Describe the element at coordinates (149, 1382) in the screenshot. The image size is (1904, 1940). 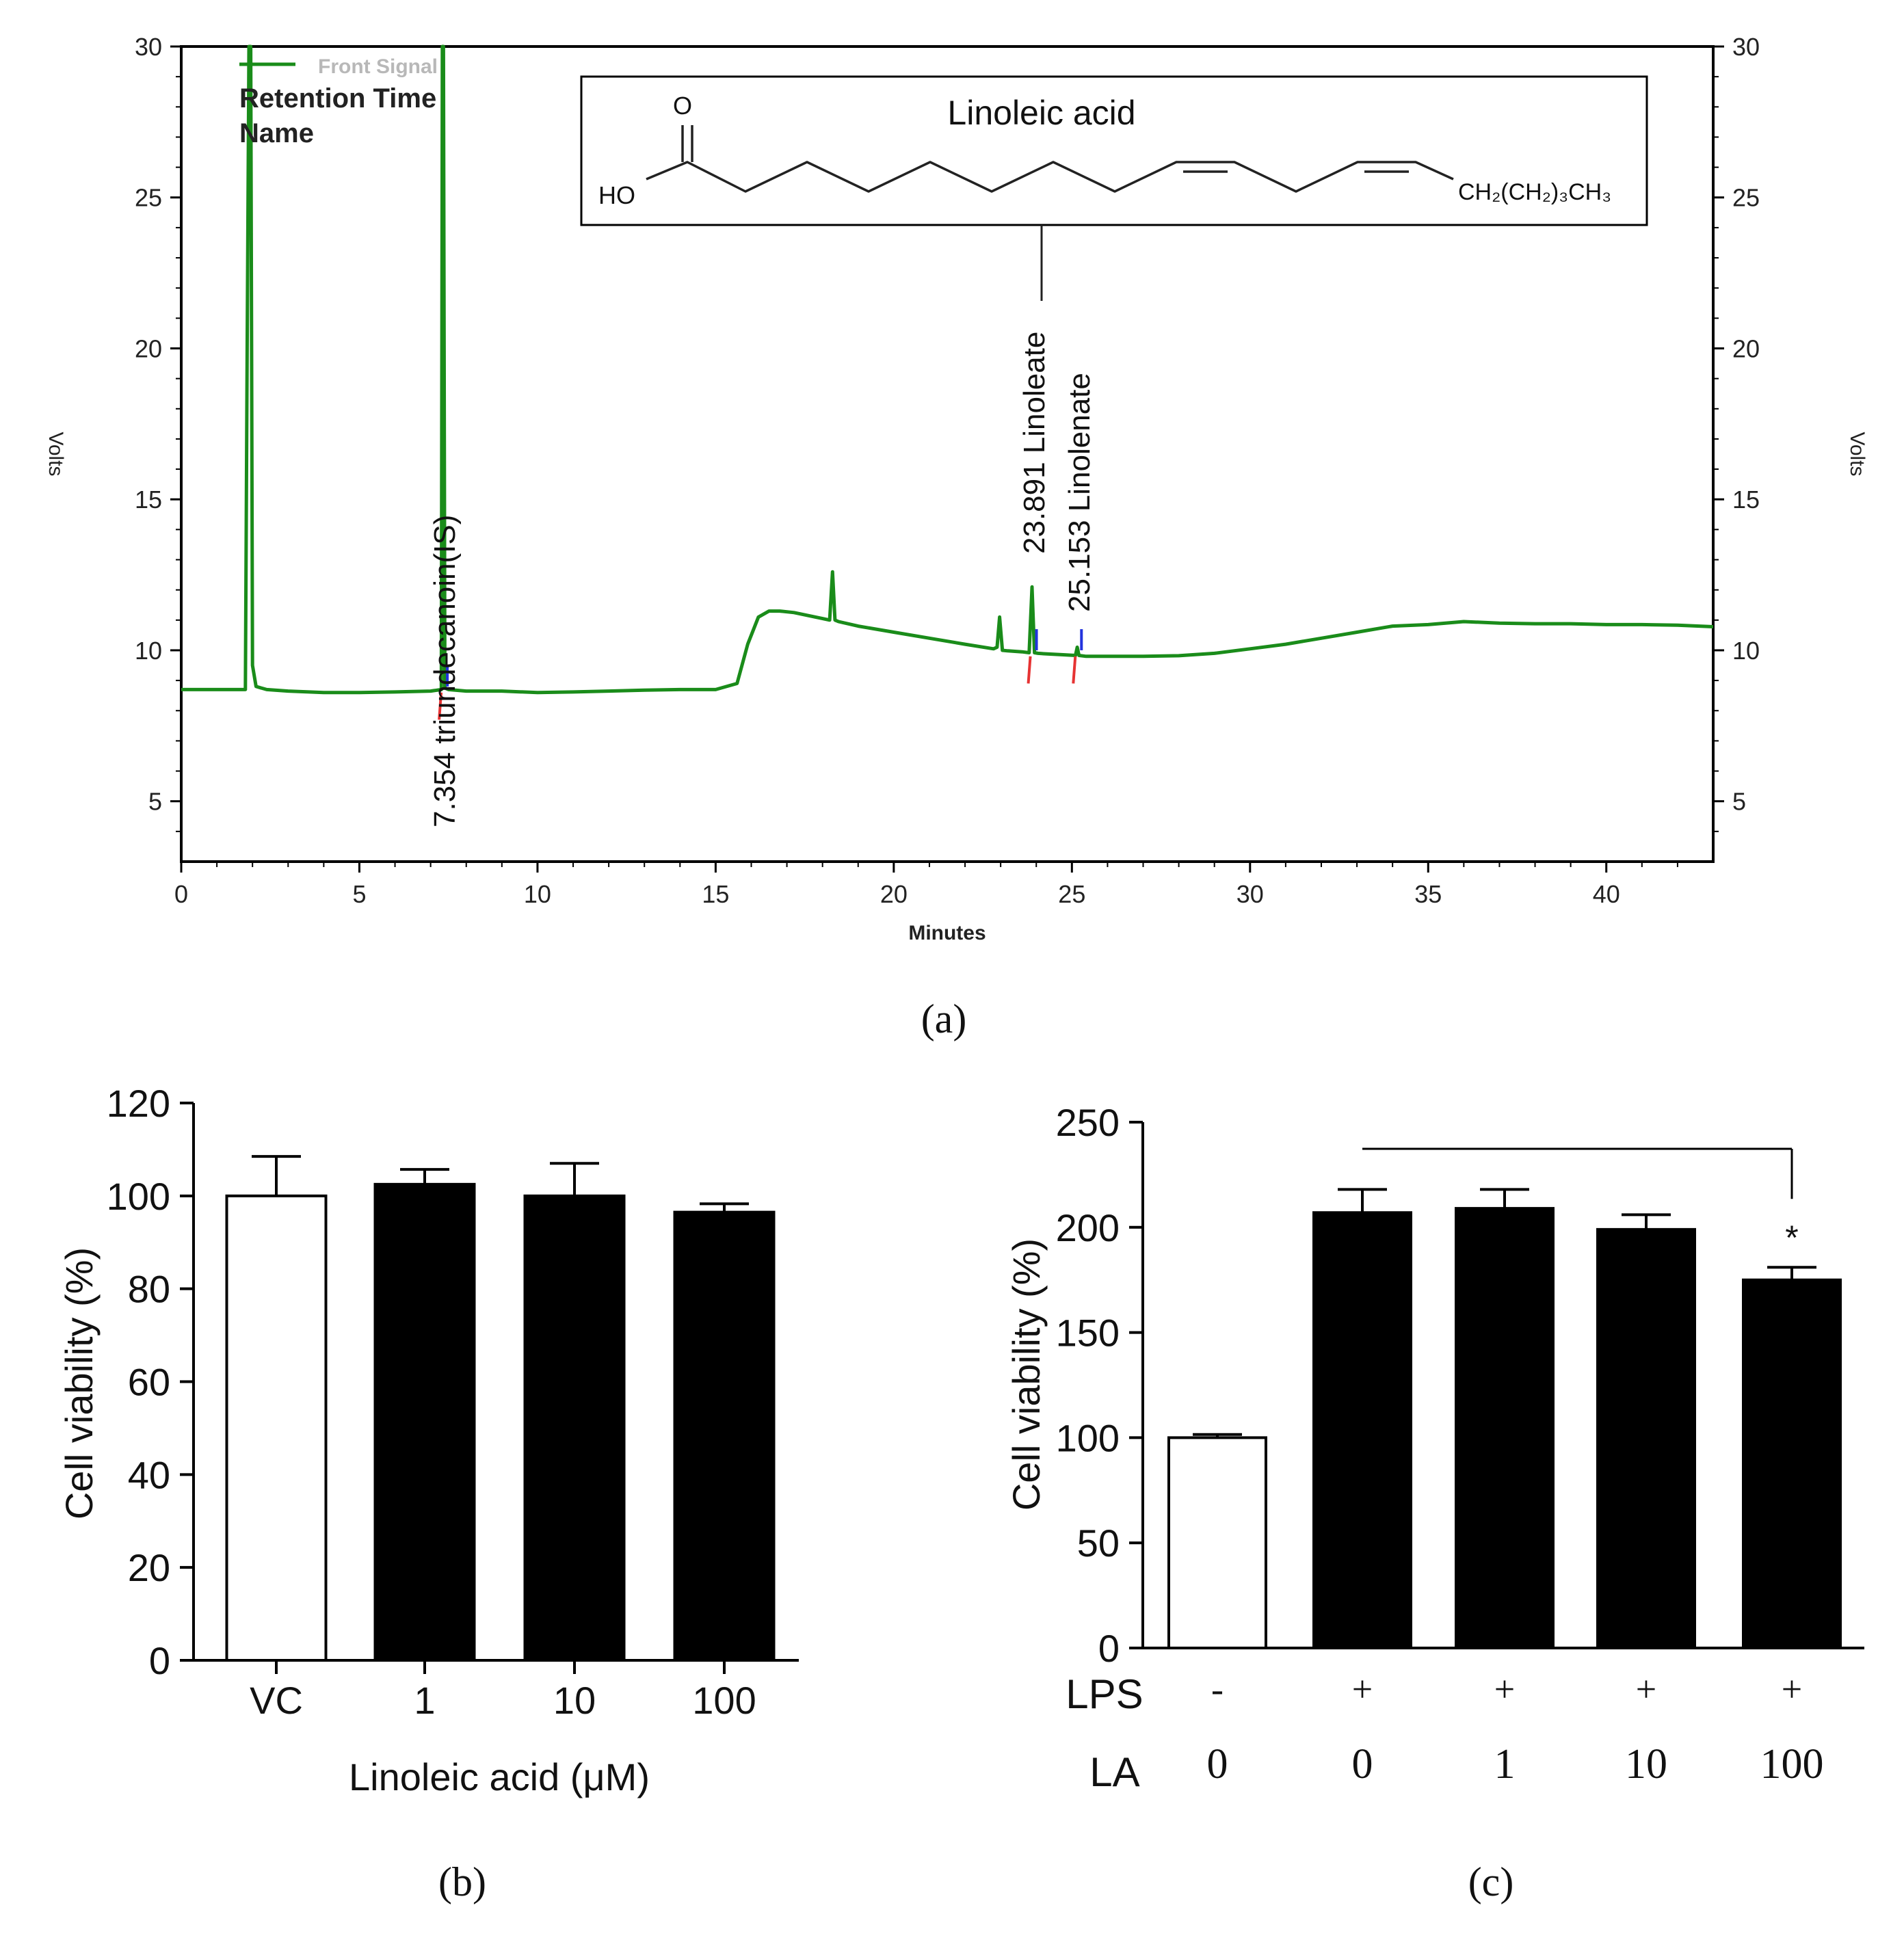
I see `y-tick-label: 60` at that location.